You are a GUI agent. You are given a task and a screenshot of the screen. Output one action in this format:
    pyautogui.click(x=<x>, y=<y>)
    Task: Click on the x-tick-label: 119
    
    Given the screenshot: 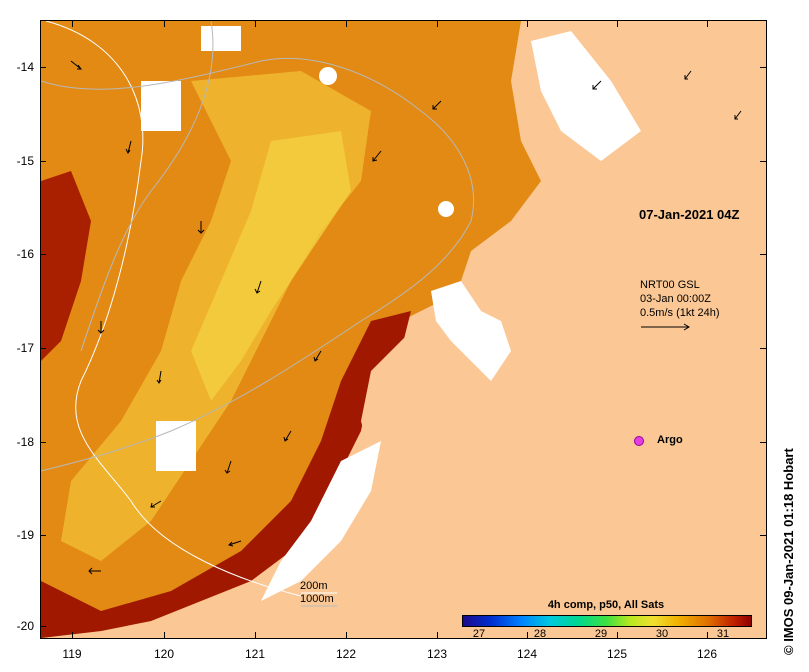 What is the action you would take?
    pyautogui.click(x=72, y=654)
    